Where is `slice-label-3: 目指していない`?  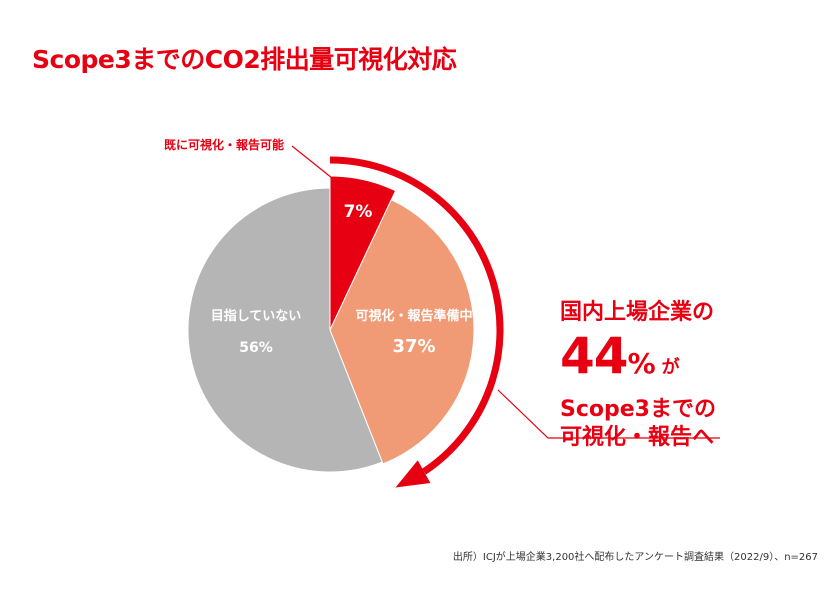 slice-label-3: 目指していない is located at coordinates (256, 316).